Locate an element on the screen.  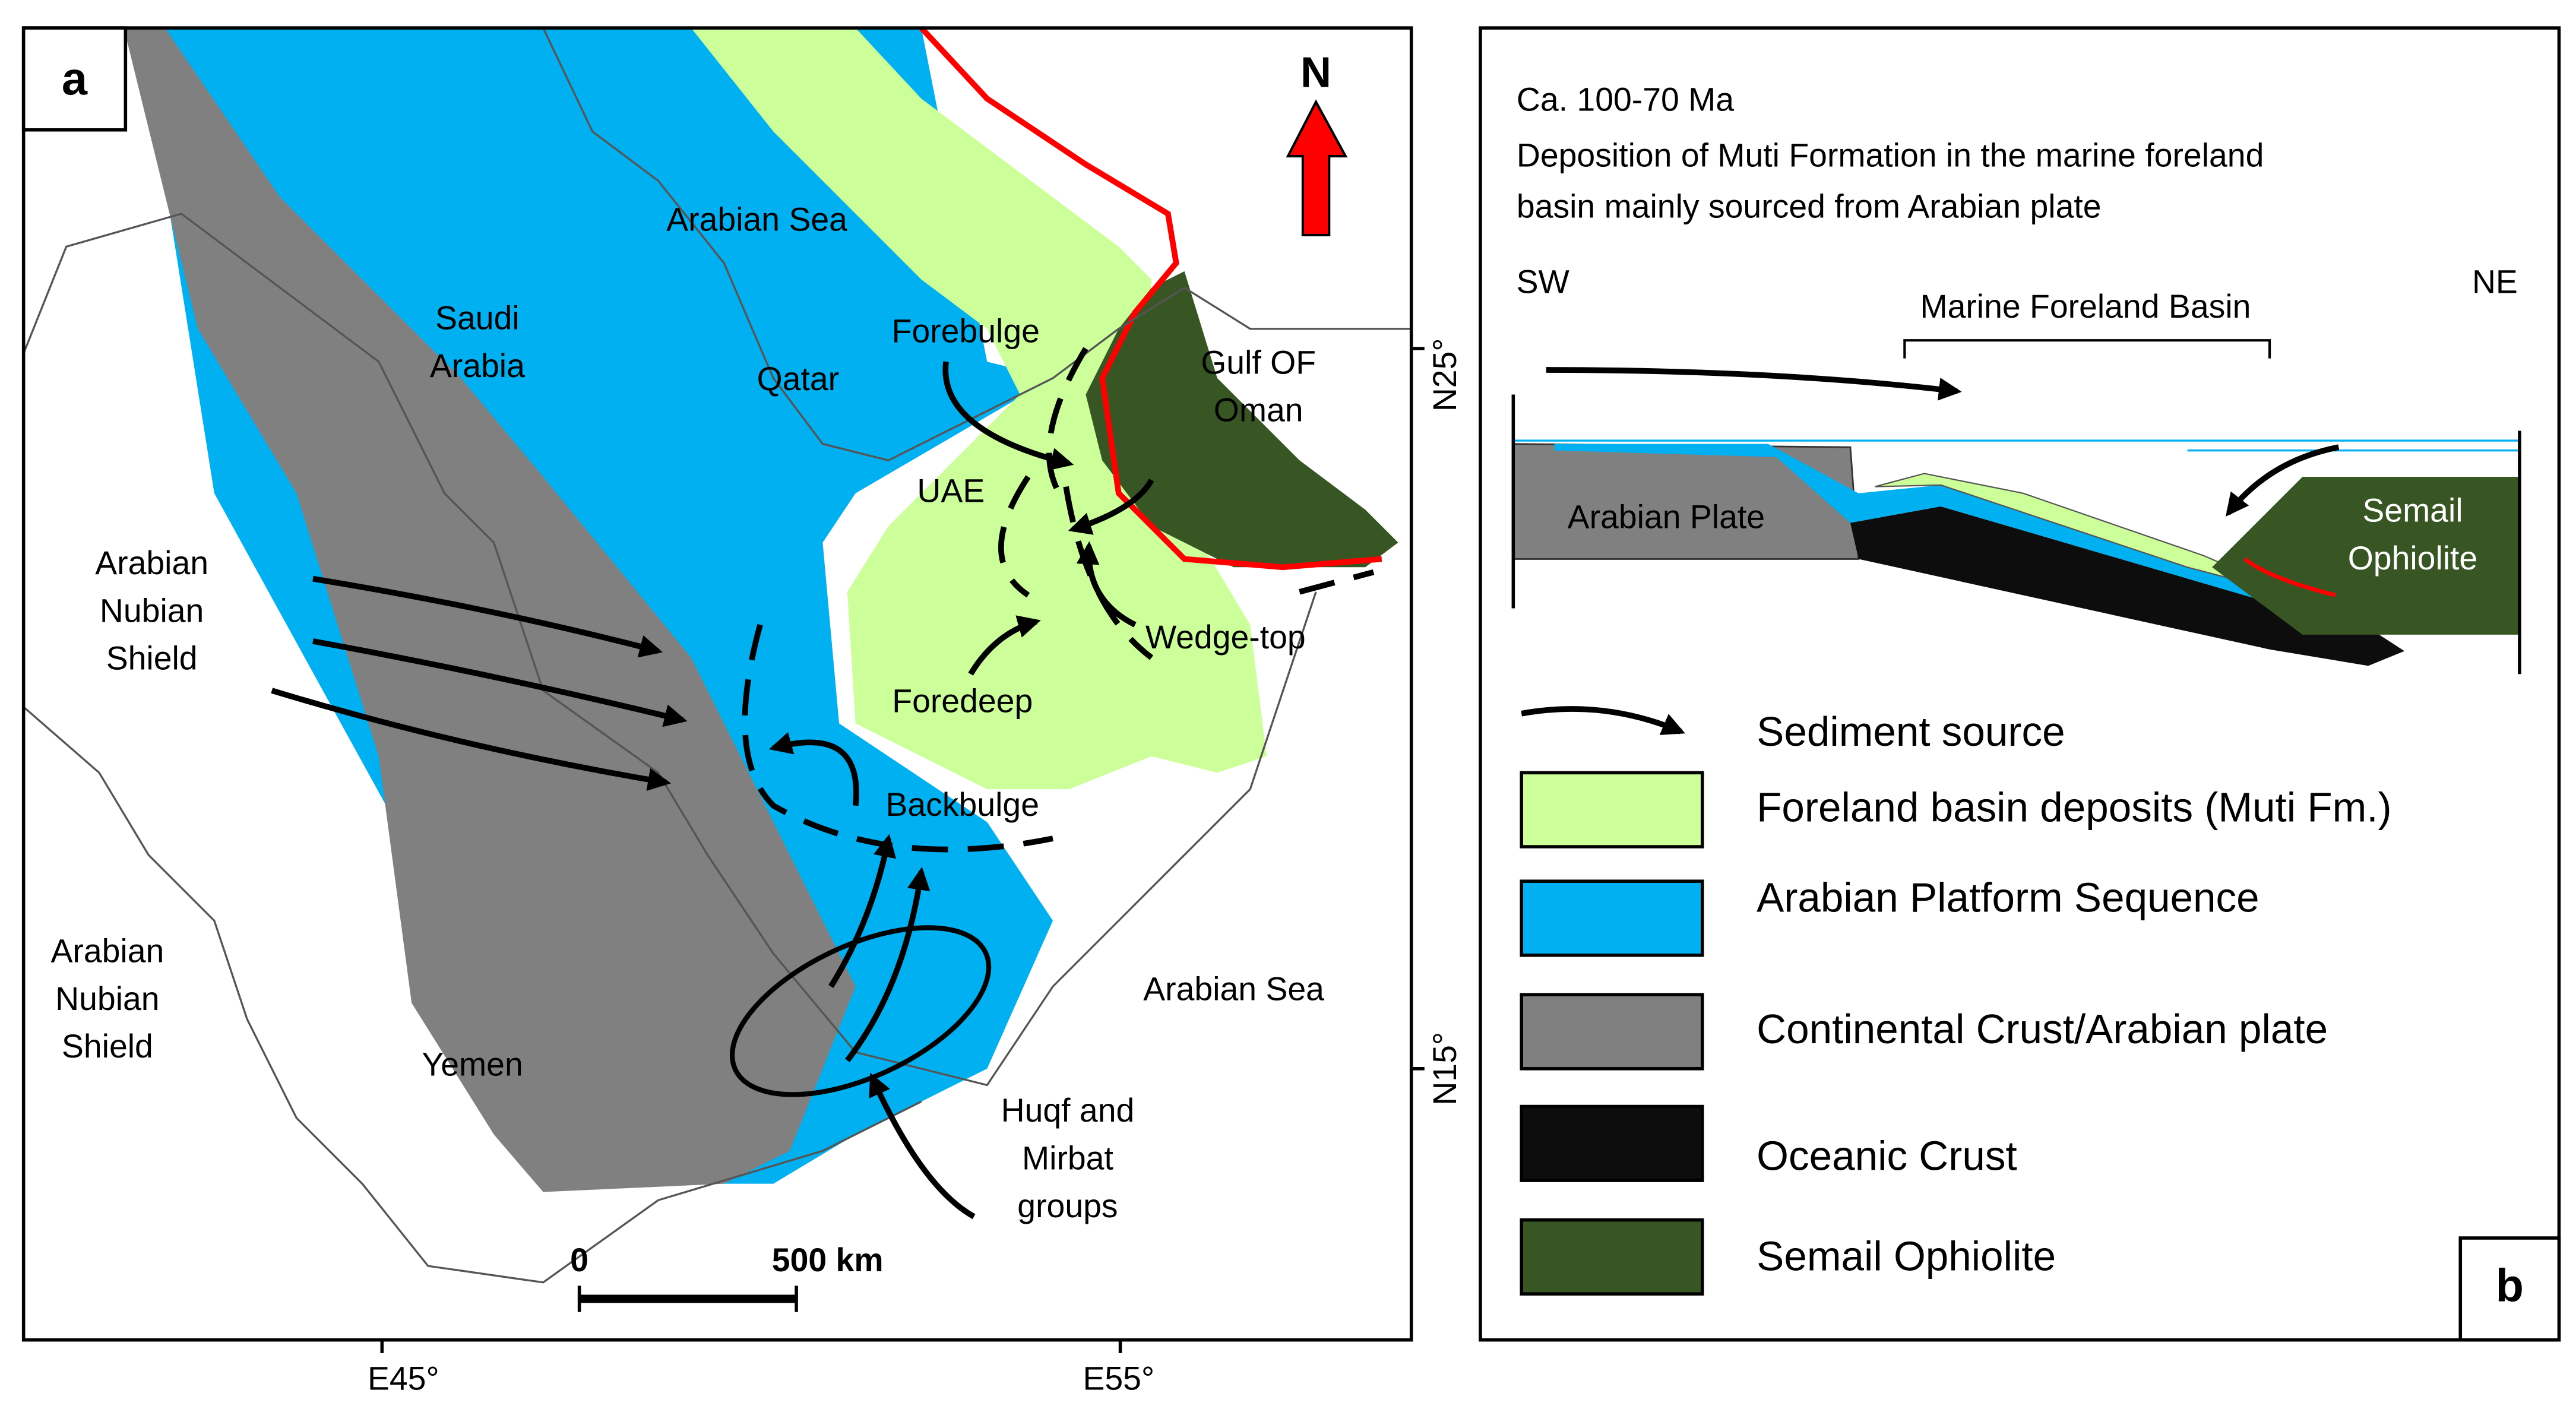
label: Backbulge is located at coordinates (962, 805).